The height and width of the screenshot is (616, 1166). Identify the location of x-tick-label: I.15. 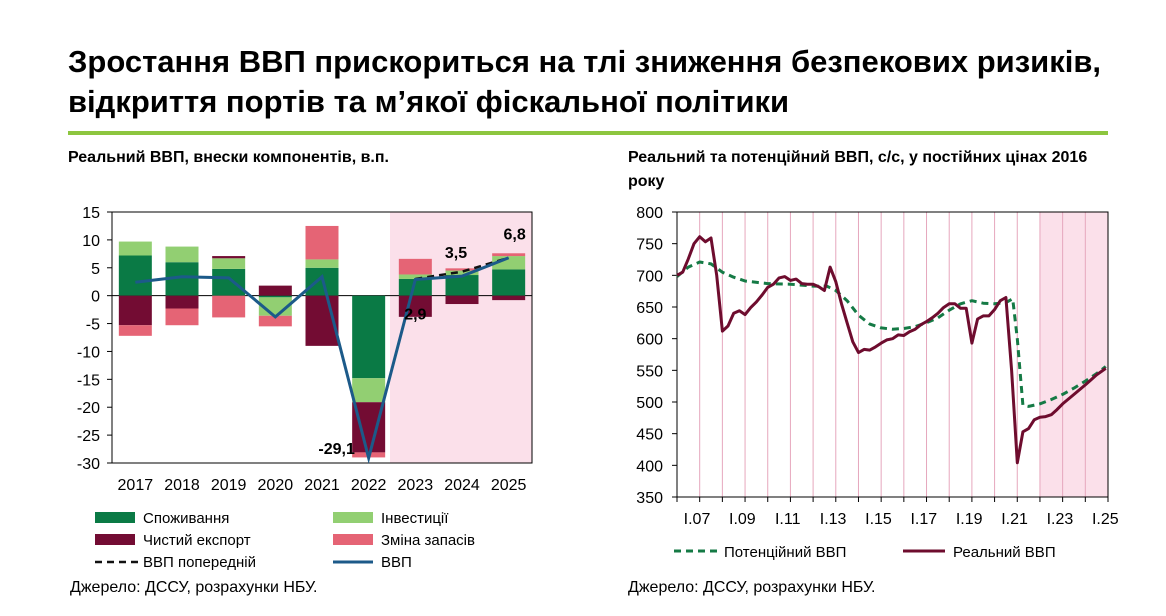
(878, 519).